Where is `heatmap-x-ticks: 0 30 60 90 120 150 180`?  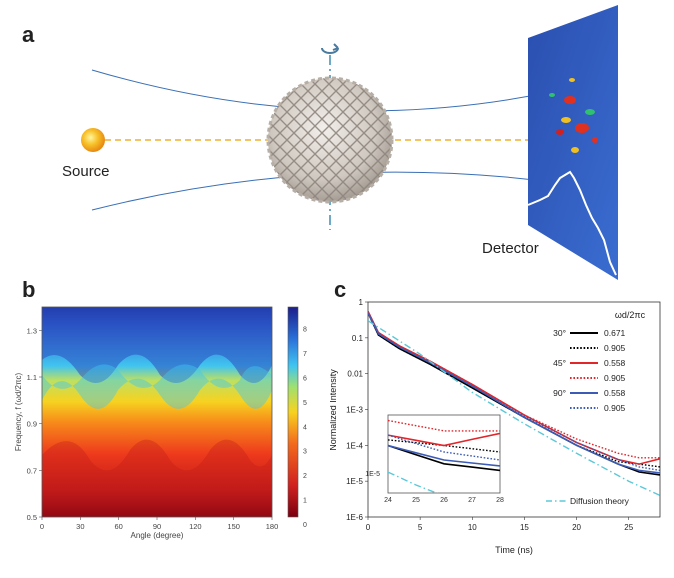
heatmap-x-ticks: 0 30 60 90 120 150 180 is located at coordinates (159, 524).